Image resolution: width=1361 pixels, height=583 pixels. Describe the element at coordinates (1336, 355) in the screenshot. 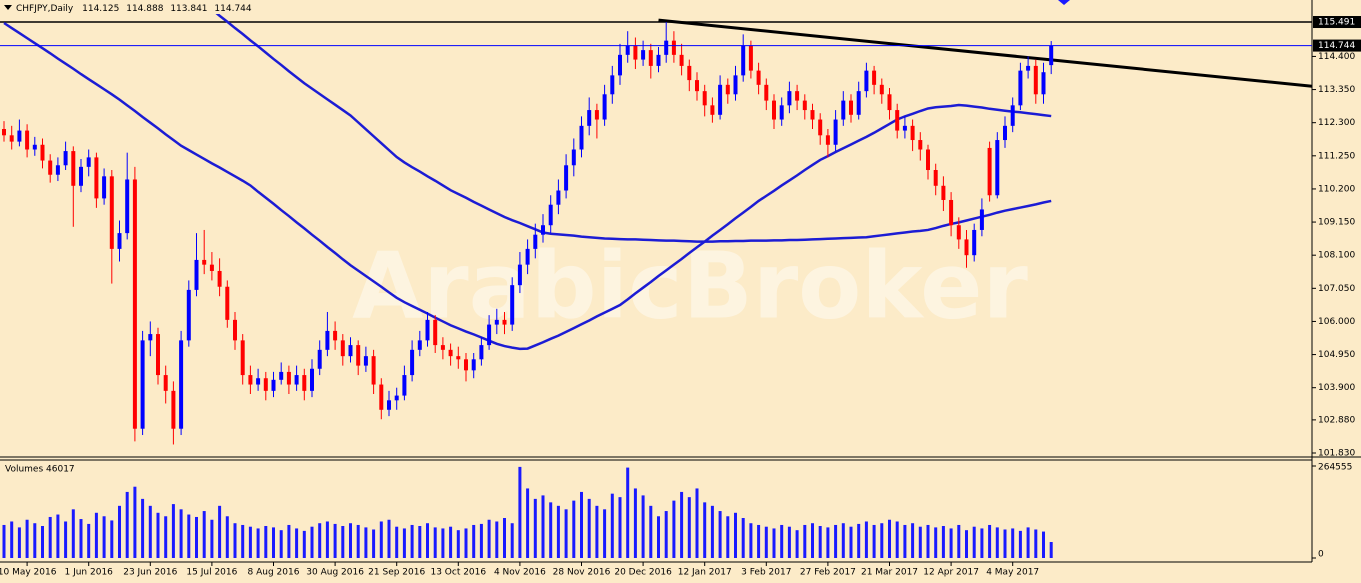

I see `y-tick-label: 104.950` at that location.